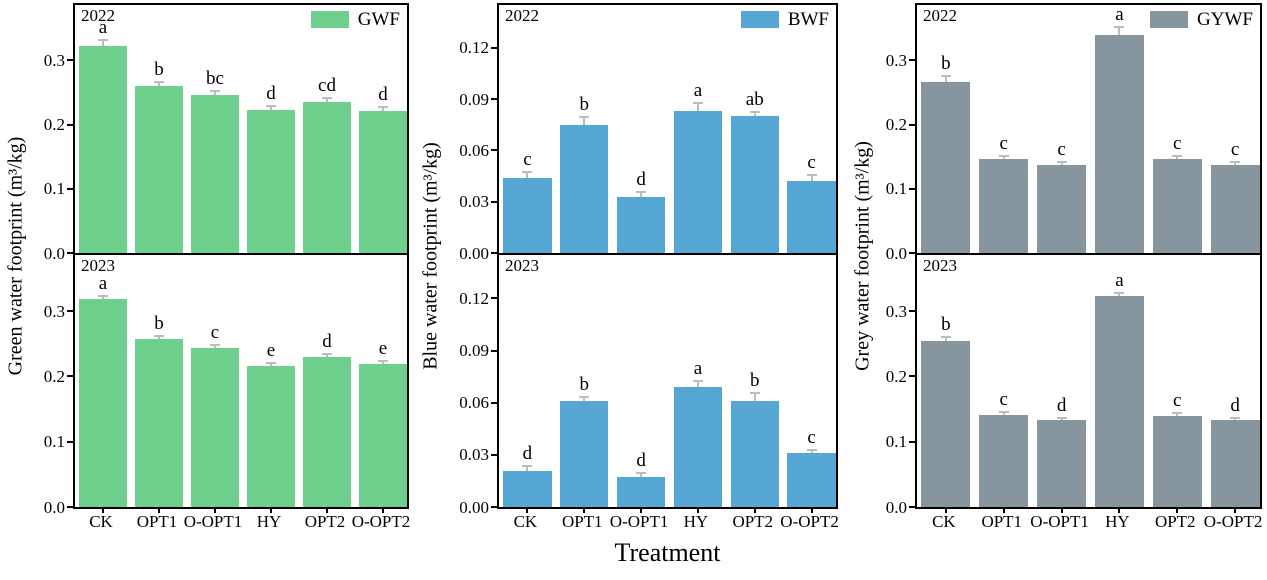 Image resolution: width=1267 pixels, height=580 pixels. I want to click on bar-O-OPT2, so click(811, 480).